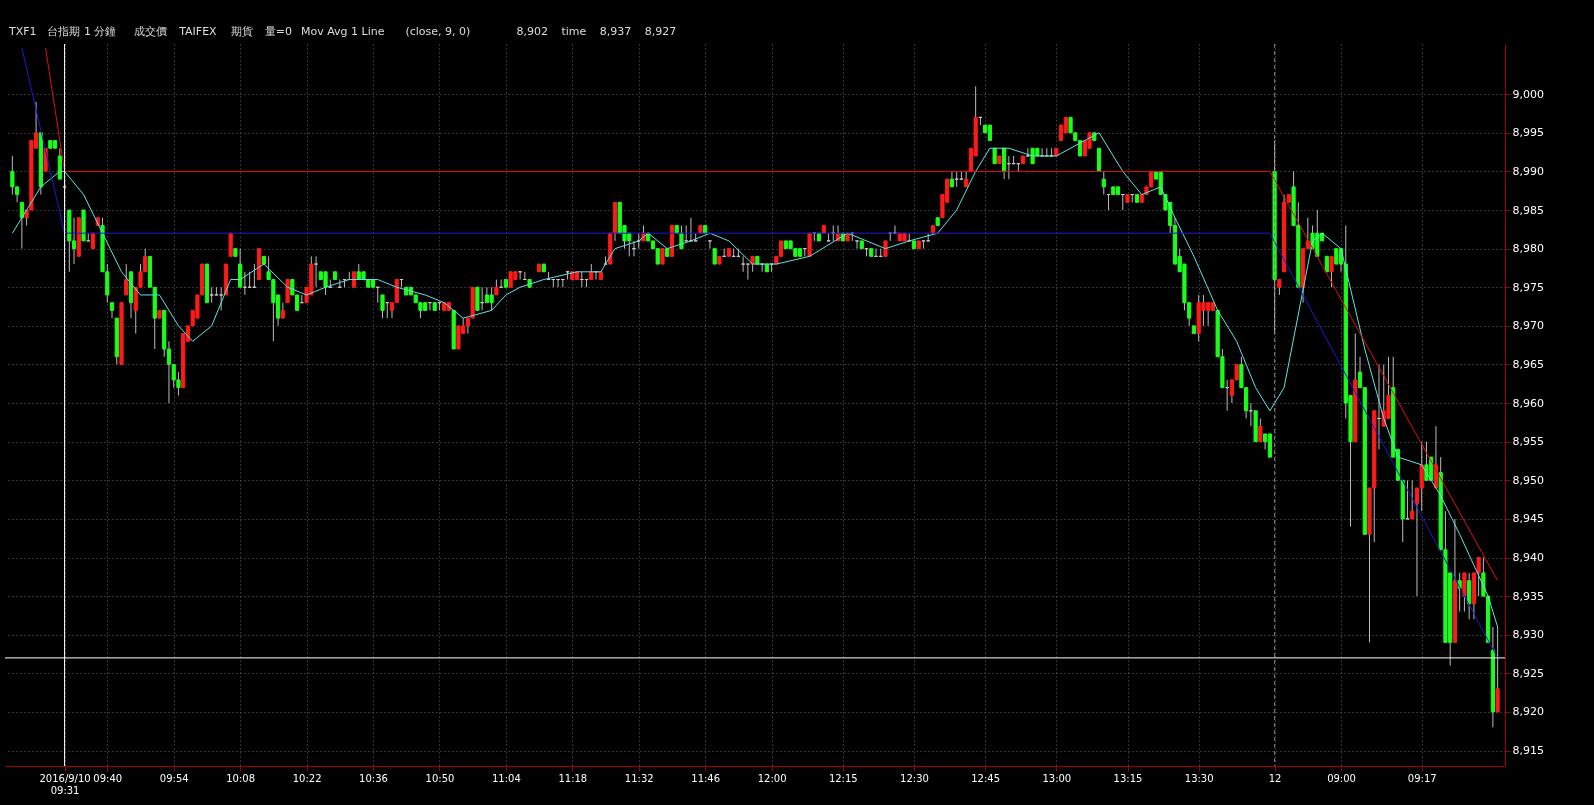 This screenshot has height=805, width=1594. I want to click on text: 8,902, so click(532, 31).